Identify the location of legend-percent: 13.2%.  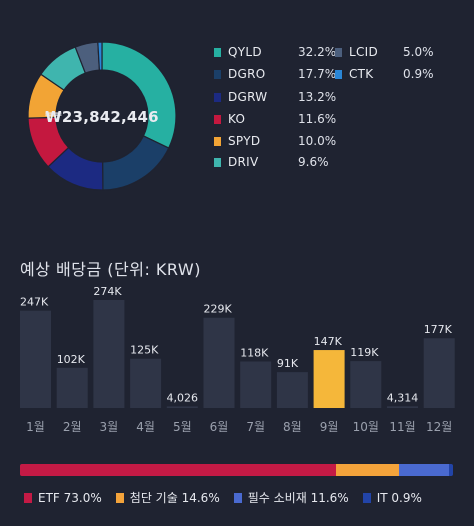
(317, 97).